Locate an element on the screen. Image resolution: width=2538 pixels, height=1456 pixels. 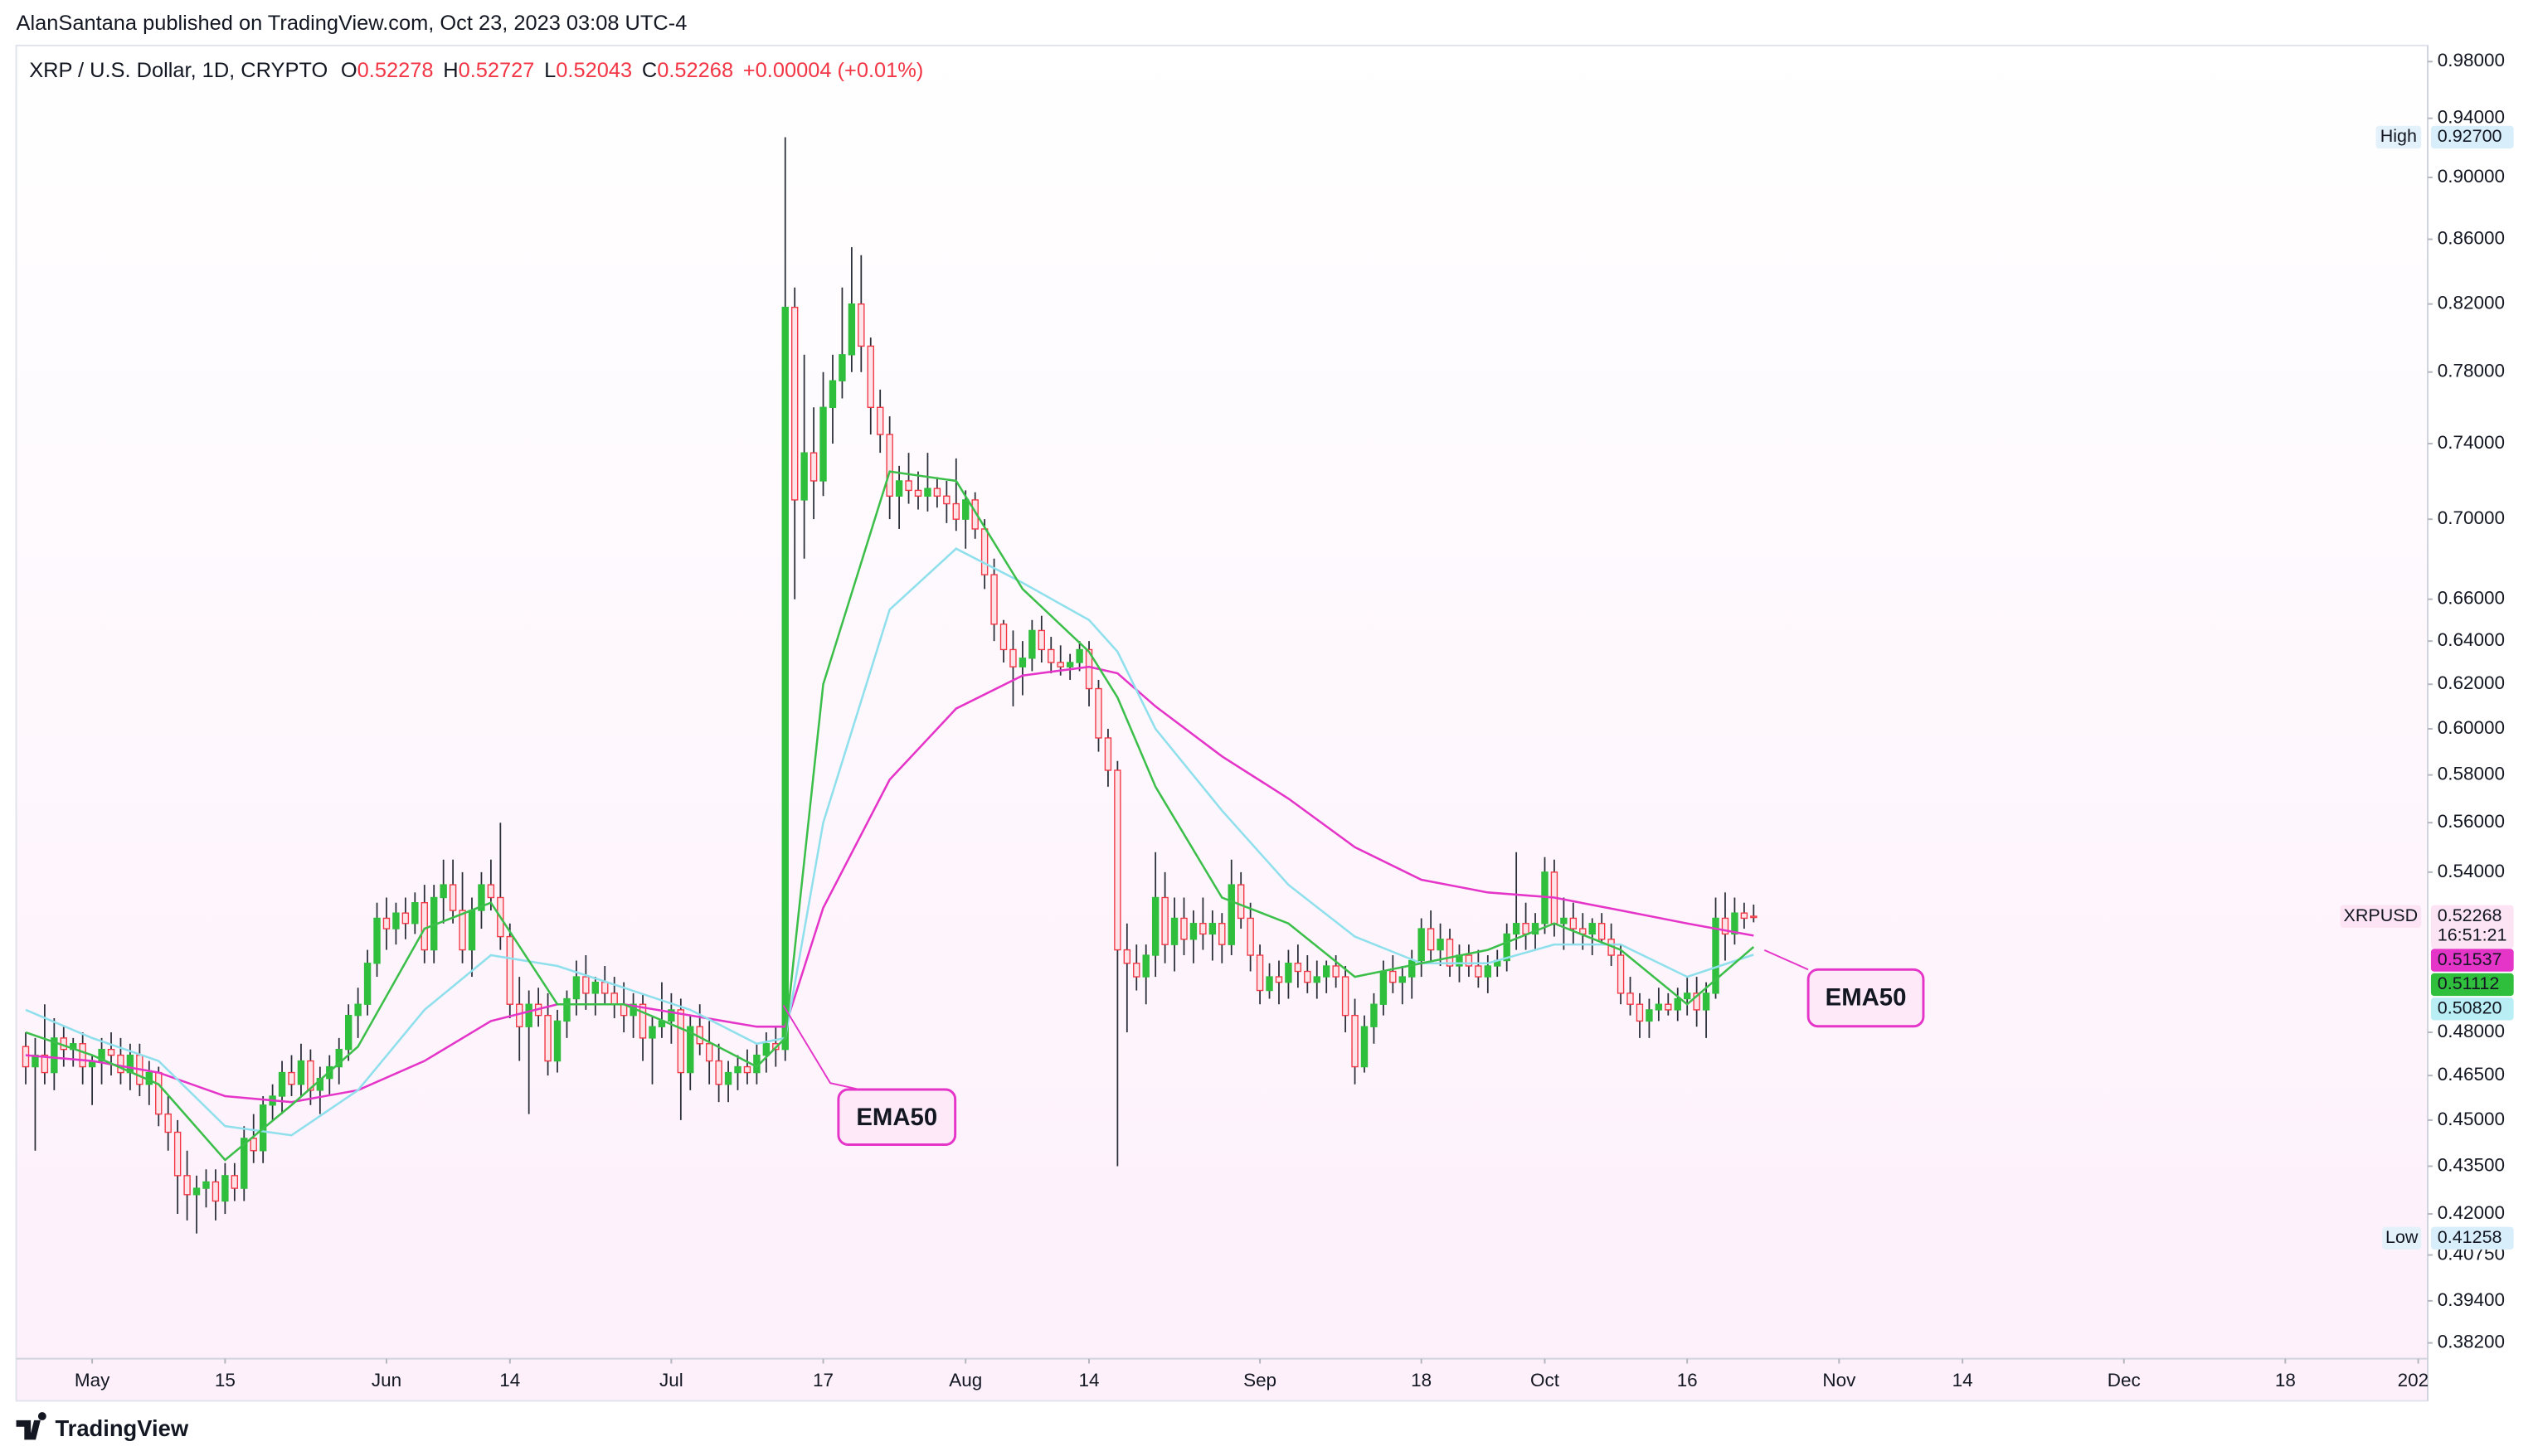
x-tick-label: 15 is located at coordinates (225, 1380).